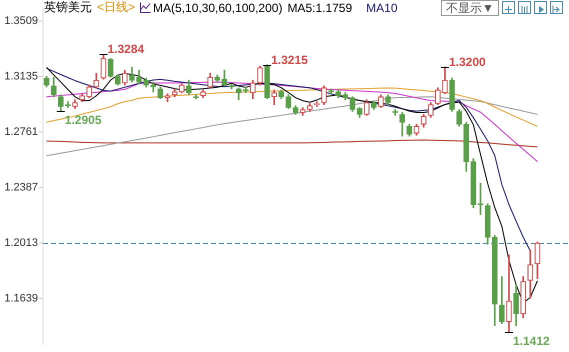 The width and height of the screenshot is (569, 352). Describe the element at coordinates (21, 76) in the screenshot. I see `y-tick-label: 1.3135` at that location.